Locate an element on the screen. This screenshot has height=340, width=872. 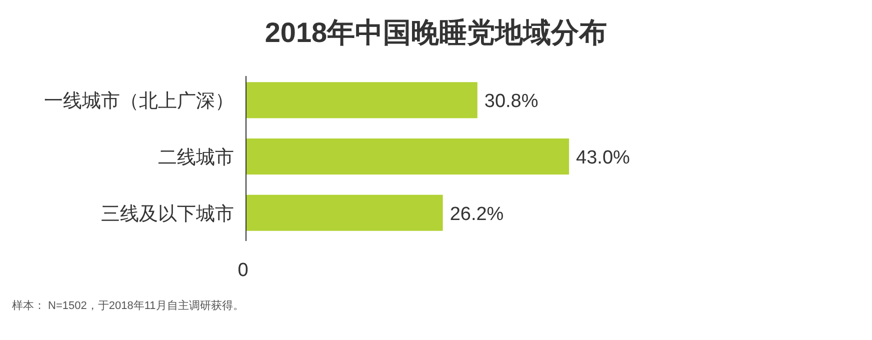
text: 0 is located at coordinates (243, 270).